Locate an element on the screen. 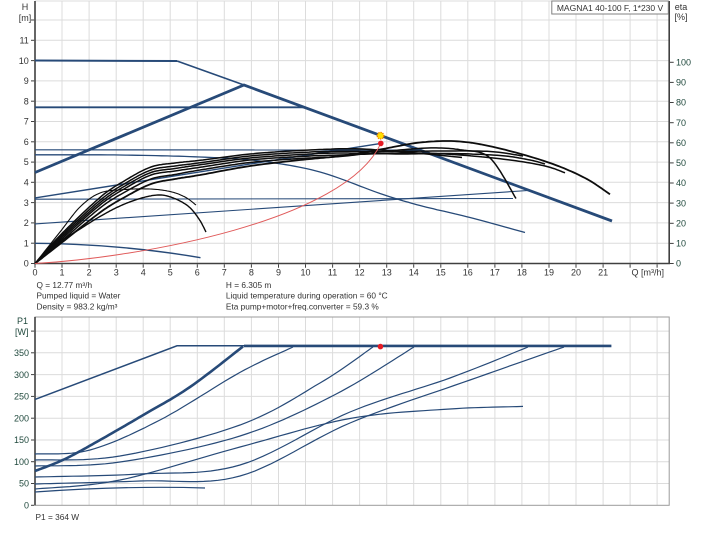 The height and width of the screenshot is (533, 704). svg-text: 200 is located at coordinates (21, 418).